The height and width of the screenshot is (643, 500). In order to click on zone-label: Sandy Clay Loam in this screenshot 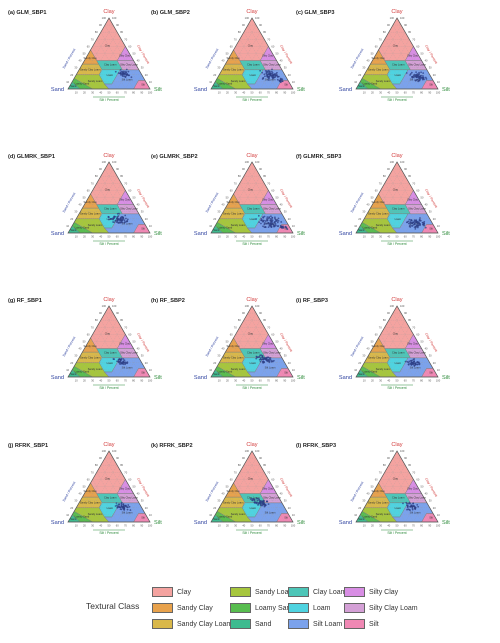, I will do `click(90, 503)`.